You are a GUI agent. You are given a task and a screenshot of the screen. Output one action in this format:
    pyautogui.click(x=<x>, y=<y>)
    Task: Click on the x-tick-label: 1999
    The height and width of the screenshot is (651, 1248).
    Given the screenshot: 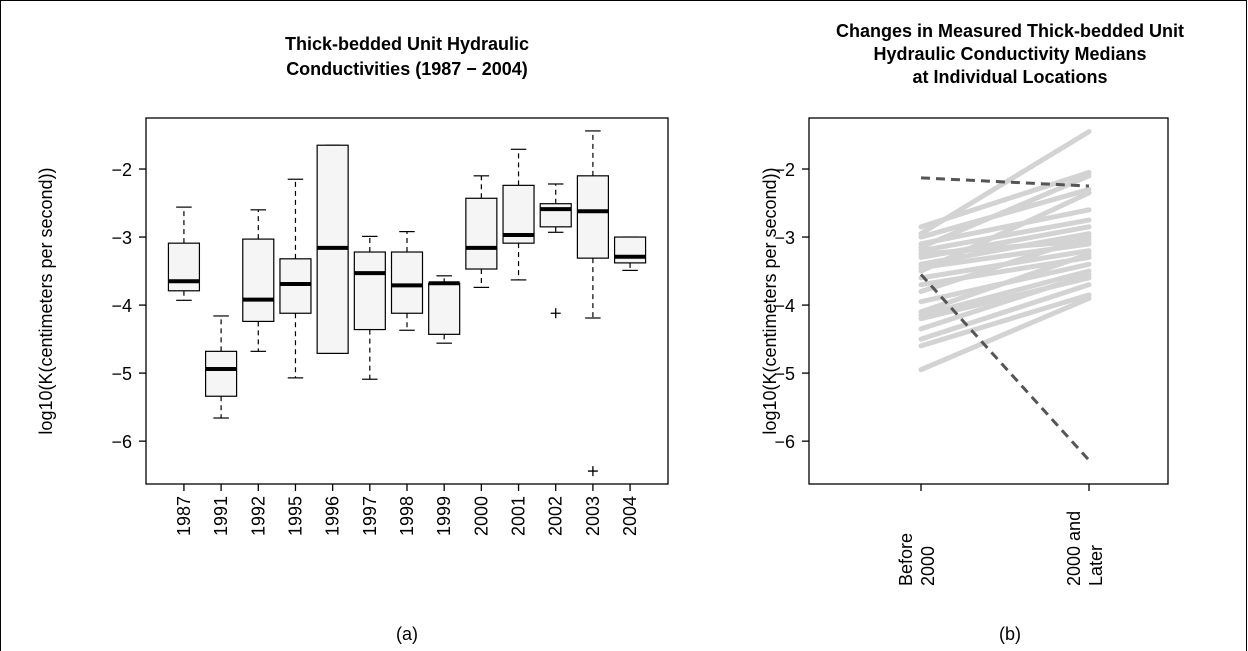 What is the action you would take?
    pyautogui.click(x=444, y=516)
    